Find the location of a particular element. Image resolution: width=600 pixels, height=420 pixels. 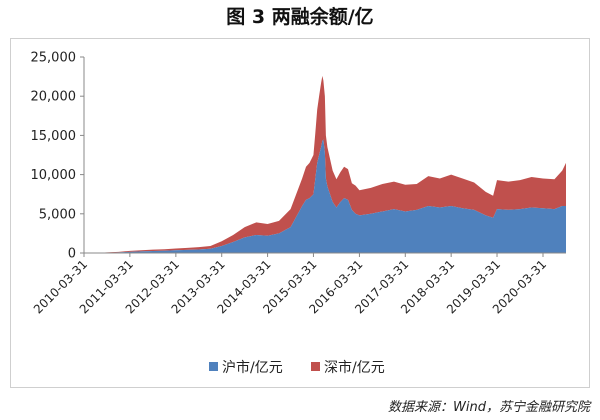

y-tick-label: 0 is located at coordinates (72, 254).